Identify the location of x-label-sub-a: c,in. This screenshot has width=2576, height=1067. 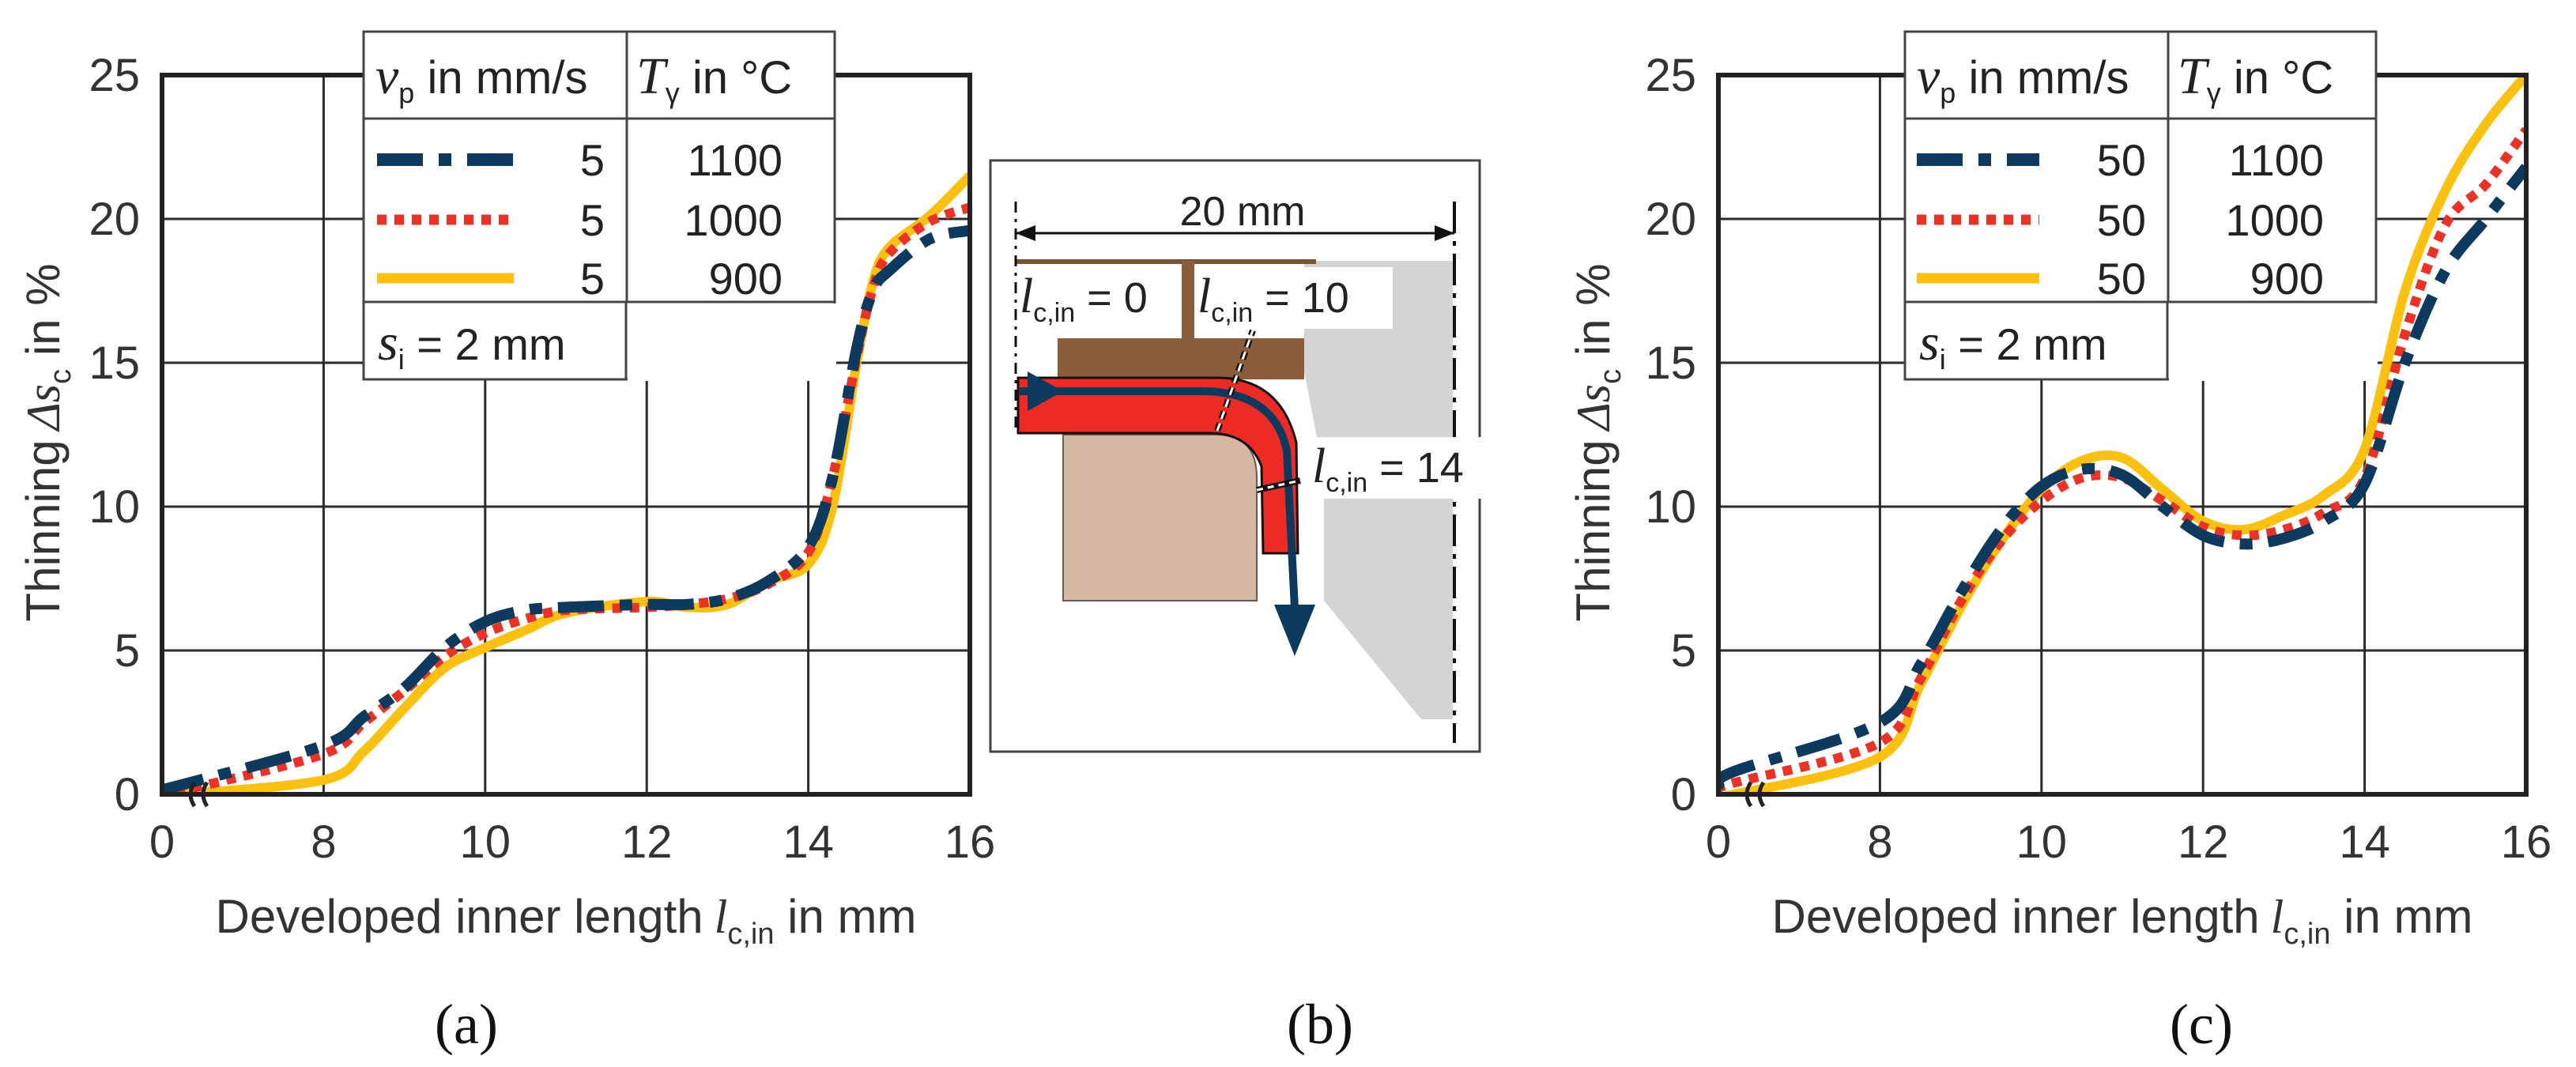
(750, 934).